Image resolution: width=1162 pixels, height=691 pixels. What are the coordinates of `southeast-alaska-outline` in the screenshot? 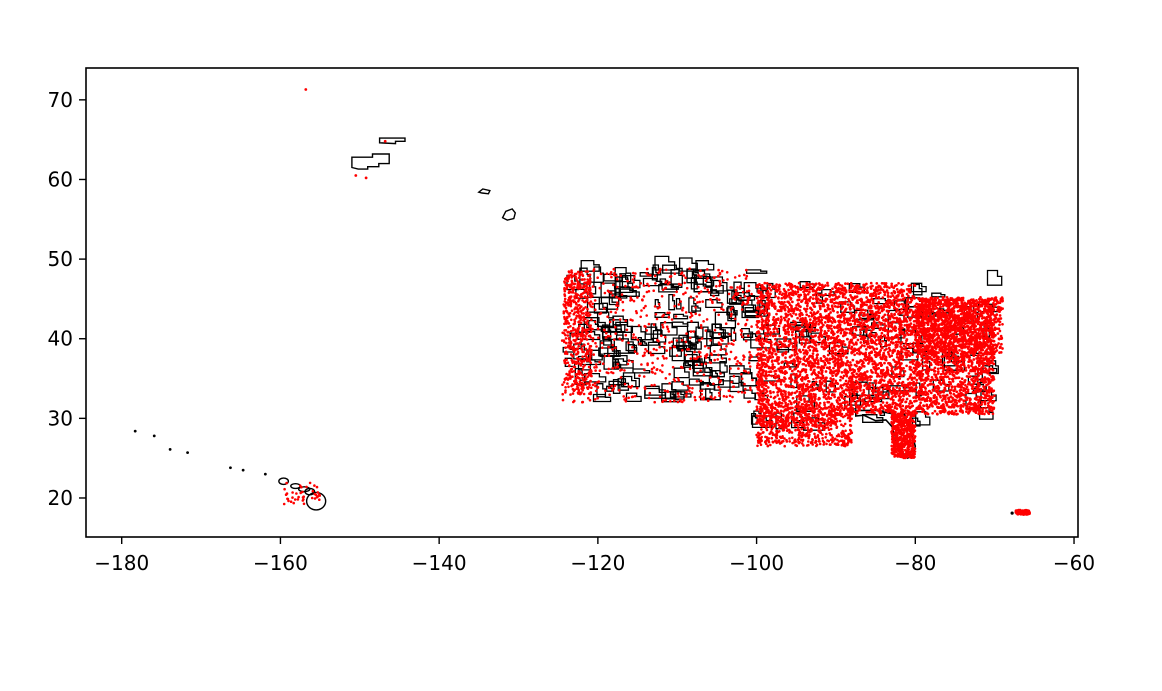 It's located at (484, 191).